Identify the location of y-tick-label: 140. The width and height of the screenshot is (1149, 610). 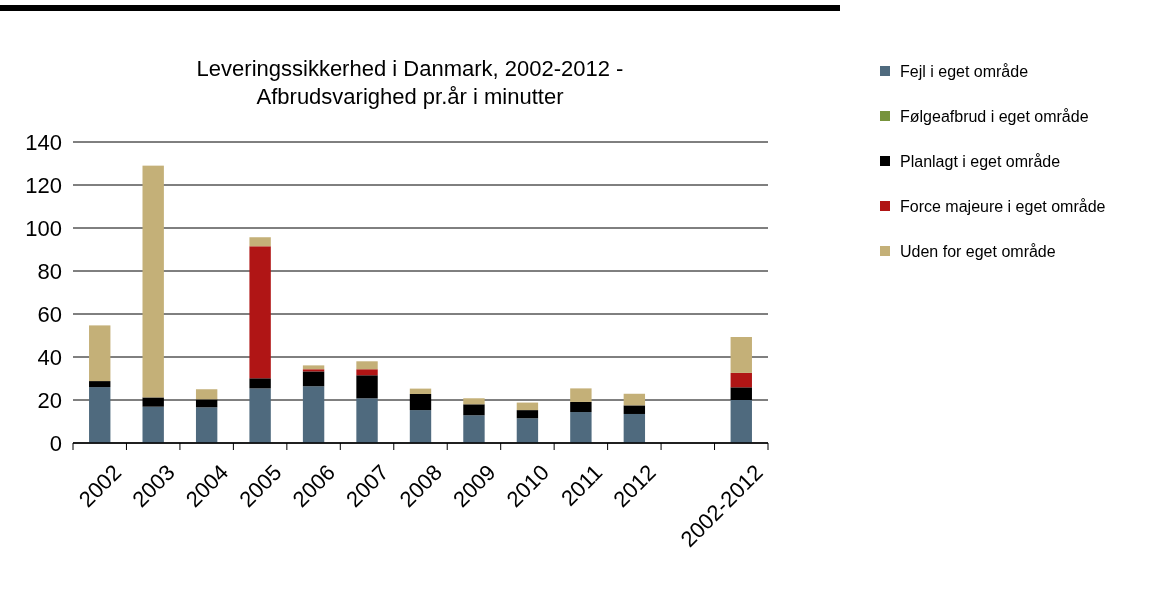
(43, 142).